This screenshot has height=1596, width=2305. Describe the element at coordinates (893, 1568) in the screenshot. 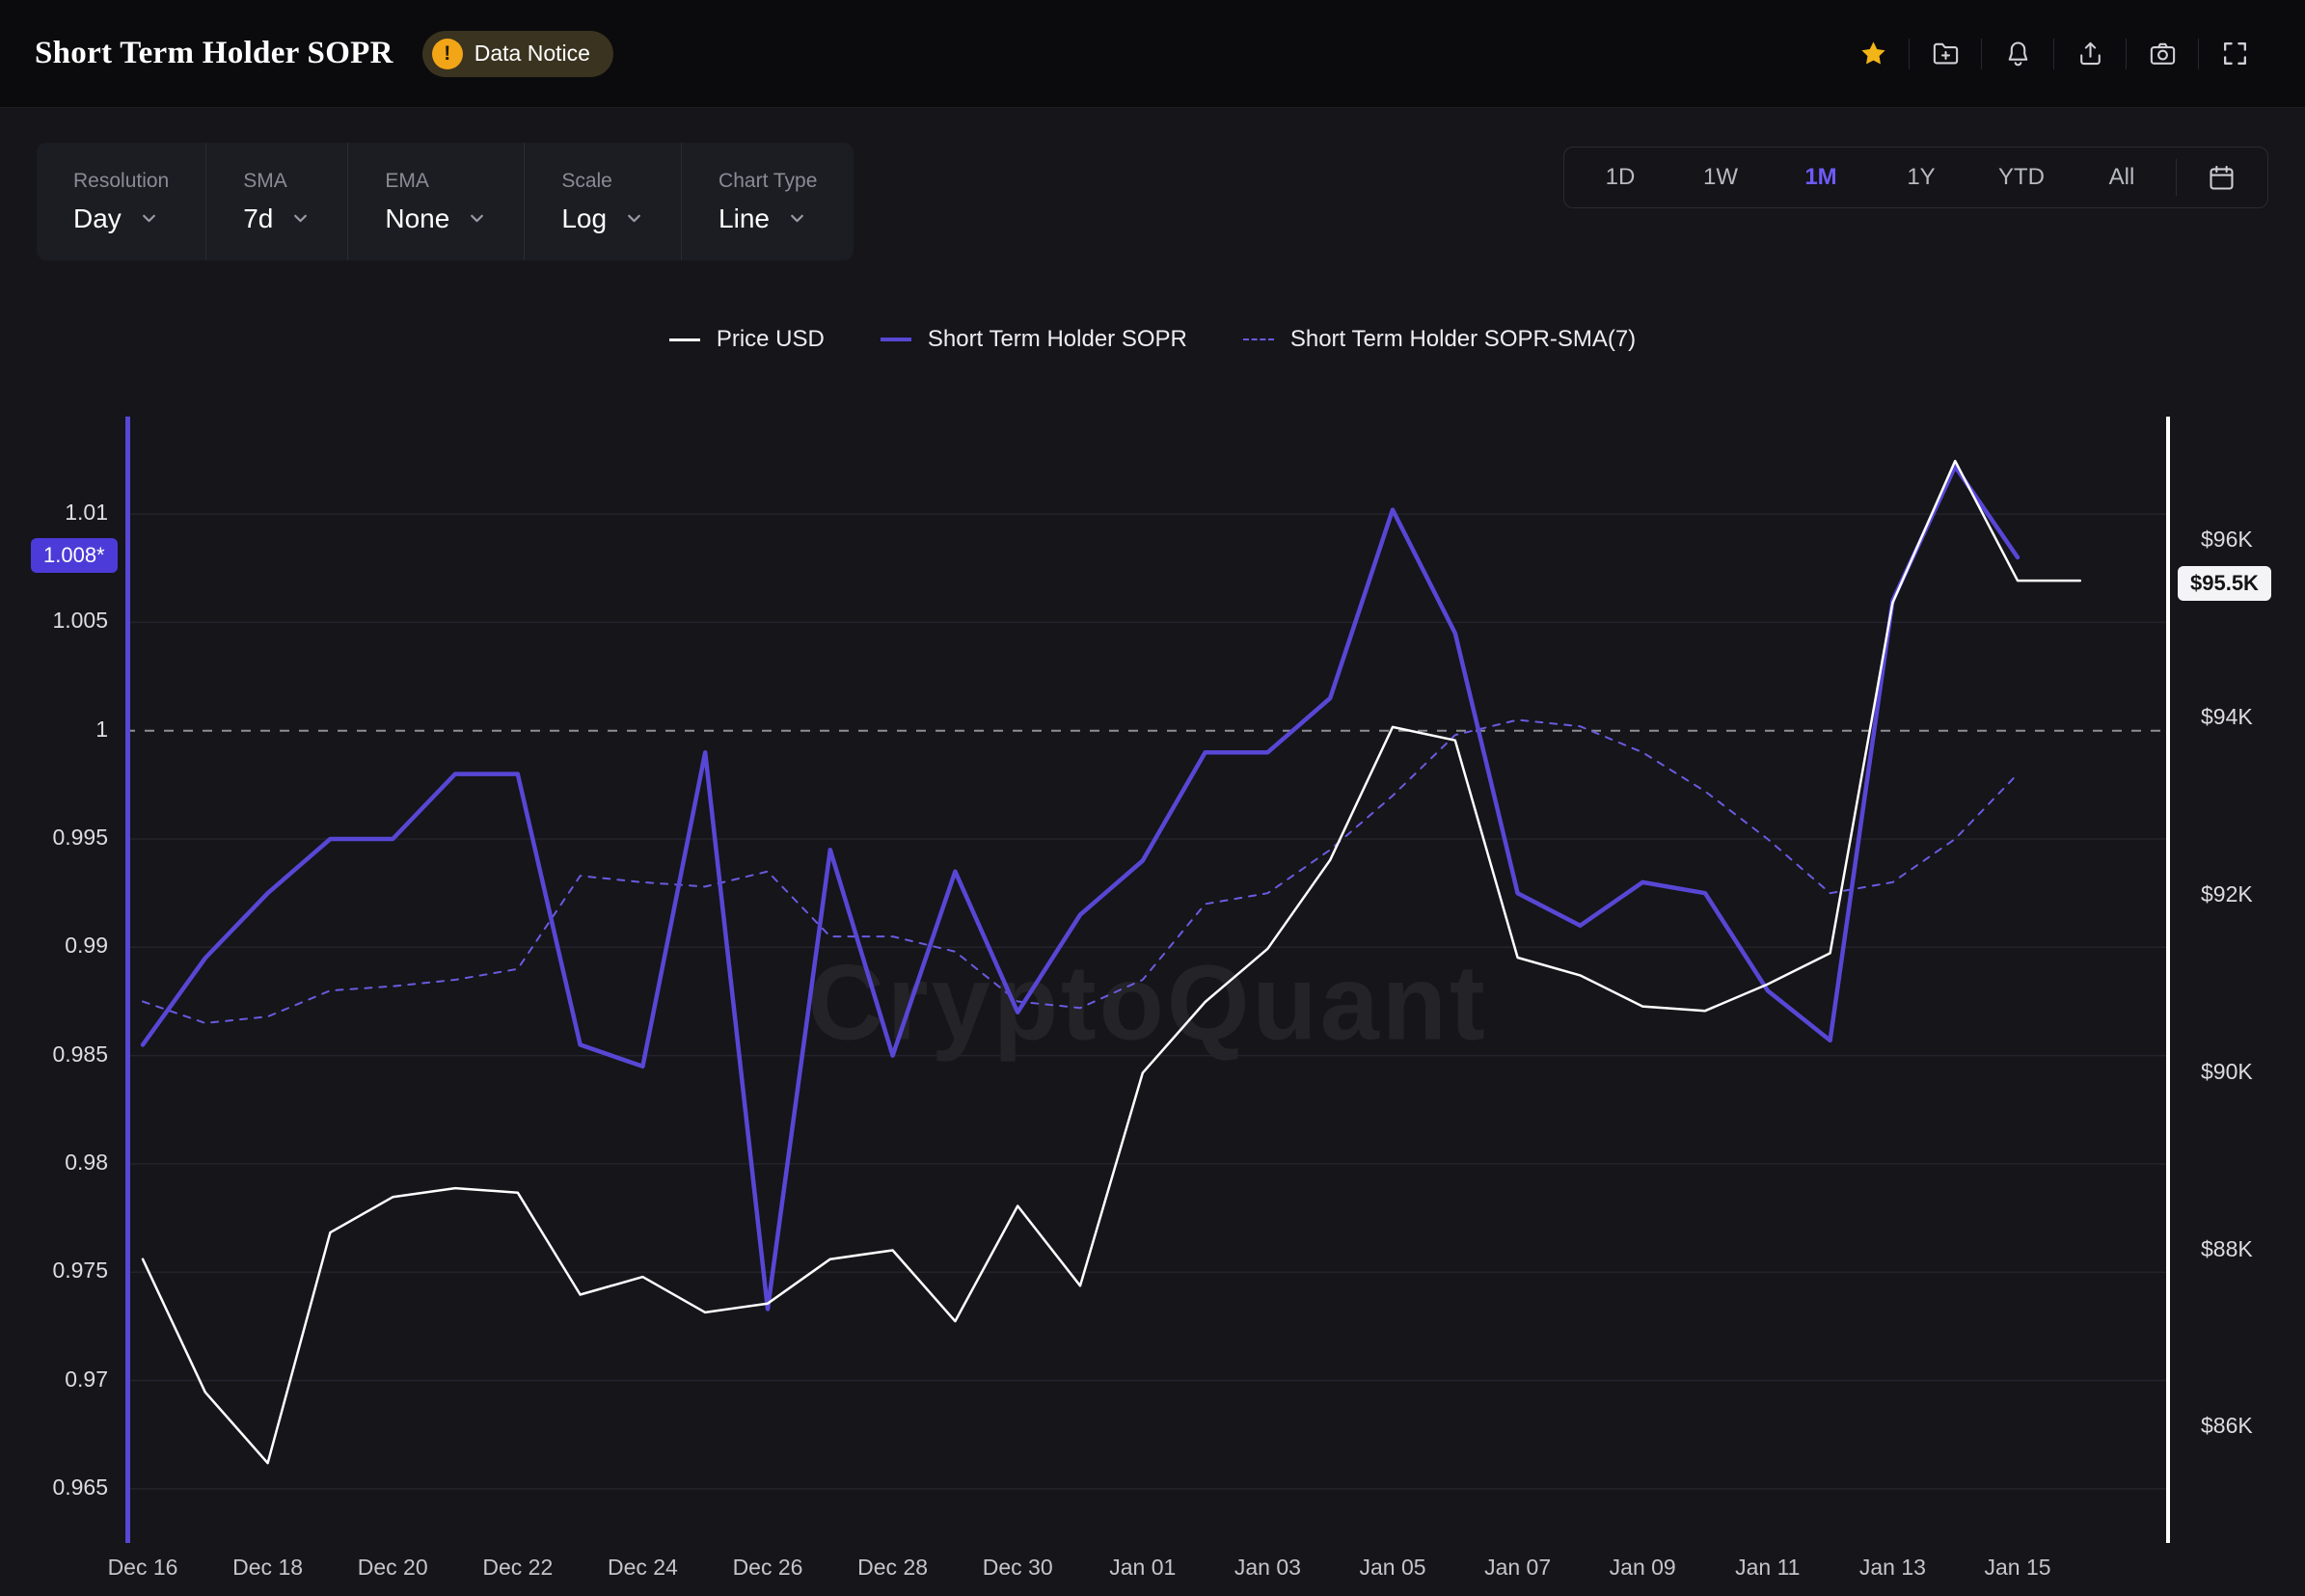

I see `x-axis-label: Dec 28` at that location.